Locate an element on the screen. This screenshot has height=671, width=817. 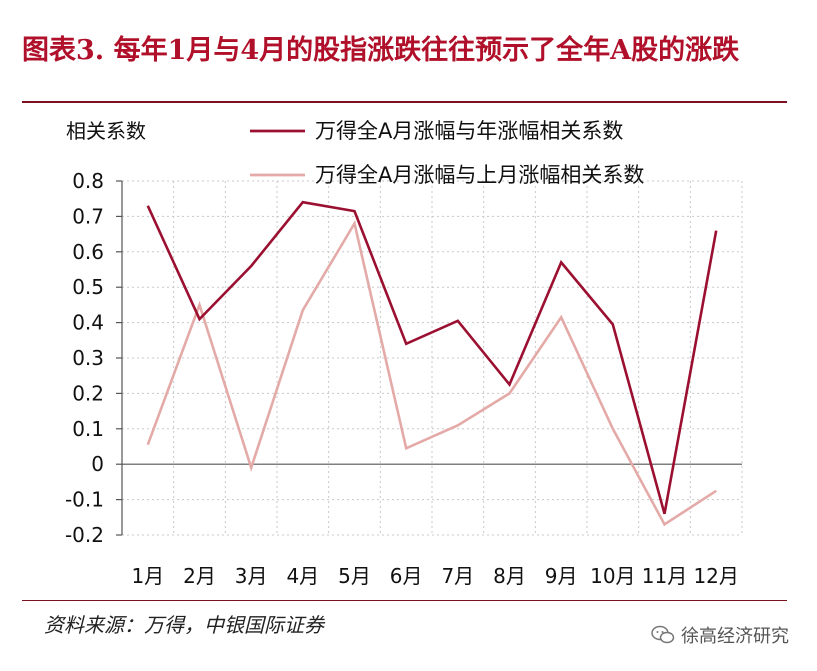
figure-title: 图表3. 每年1月与4月的股指涨跌往往预示了全年A股的涨跌 is located at coordinates (381, 50).